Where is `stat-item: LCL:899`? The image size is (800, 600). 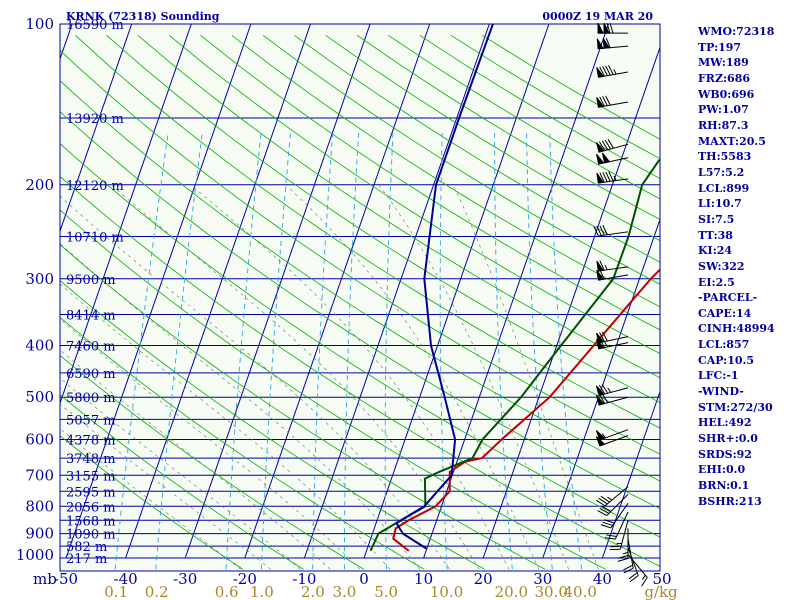
stat-item: LCL:899 is located at coordinates (724, 188).